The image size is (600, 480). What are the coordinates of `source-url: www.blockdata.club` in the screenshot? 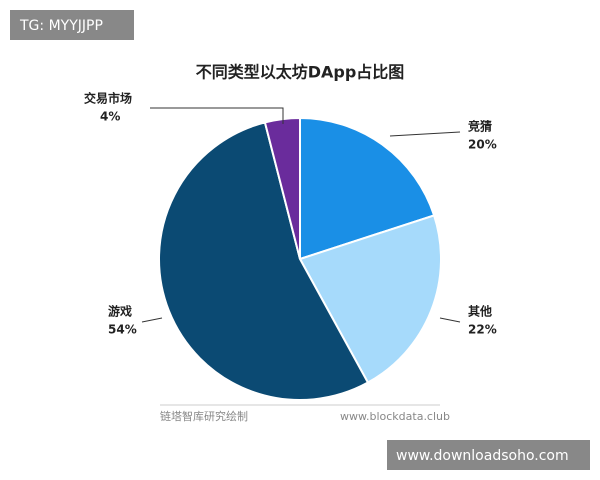 It's located at (395, 416).